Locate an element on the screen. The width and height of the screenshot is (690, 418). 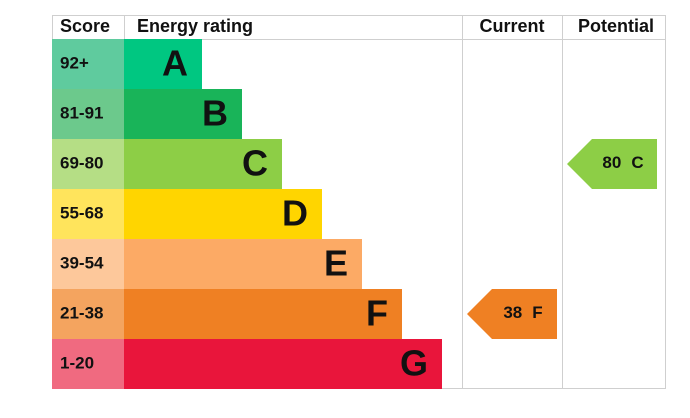
rating-letter: A is located at coordinates (175, 63).